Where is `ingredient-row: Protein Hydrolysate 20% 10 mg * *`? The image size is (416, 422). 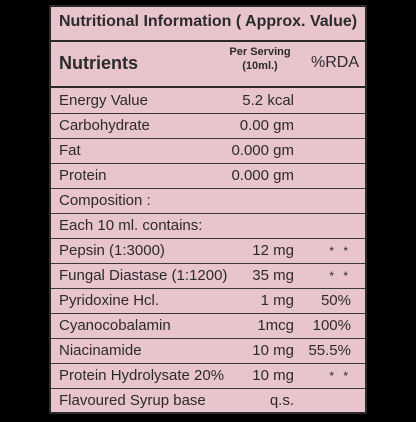 ingredient-row: Protein Hydrolysate 20% 10 mg * * is located at coordinates (208, 376).